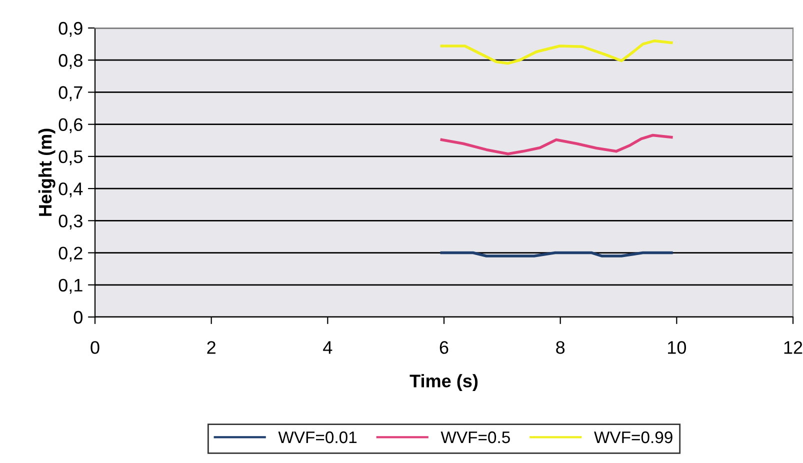  I want to click on y-tick-label: 0,2, so click(70, 254).